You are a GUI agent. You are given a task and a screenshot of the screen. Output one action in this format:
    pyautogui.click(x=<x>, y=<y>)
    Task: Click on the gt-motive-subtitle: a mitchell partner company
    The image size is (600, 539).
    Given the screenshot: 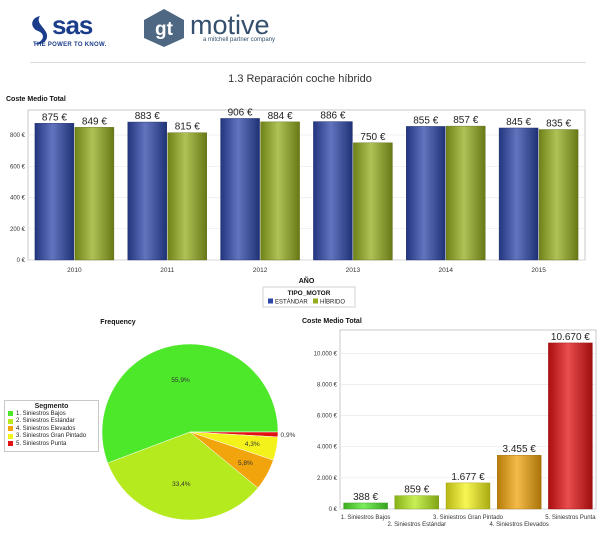 What is the action you would take?
    pyautogui.click(x=239, y=40)
    